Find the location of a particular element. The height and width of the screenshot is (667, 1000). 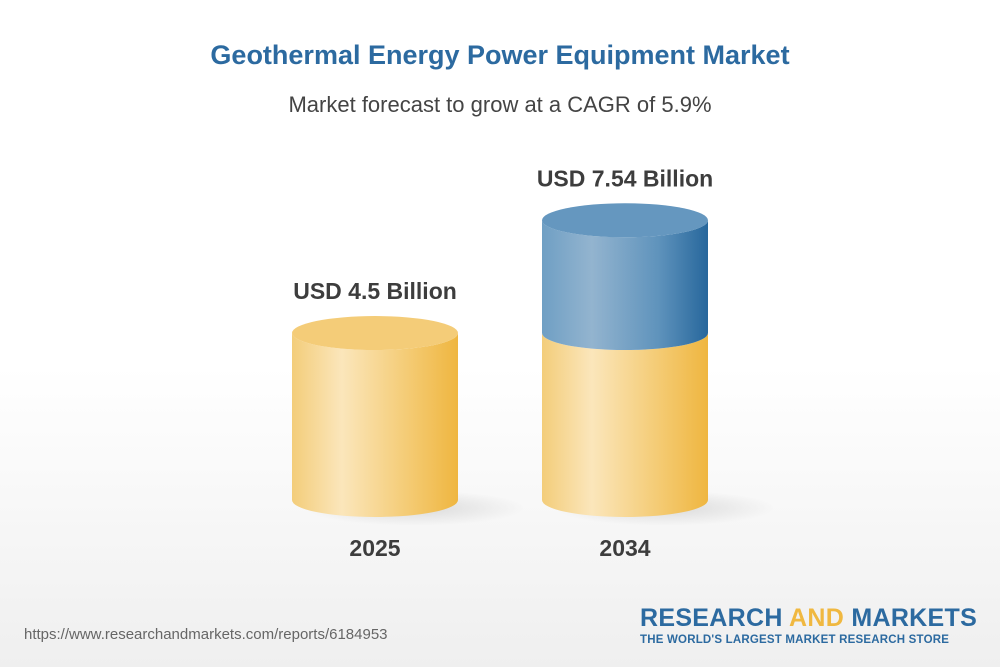

chart-title: Geothermal Energy Power Equipment Market is located at coordinates (500, 55).